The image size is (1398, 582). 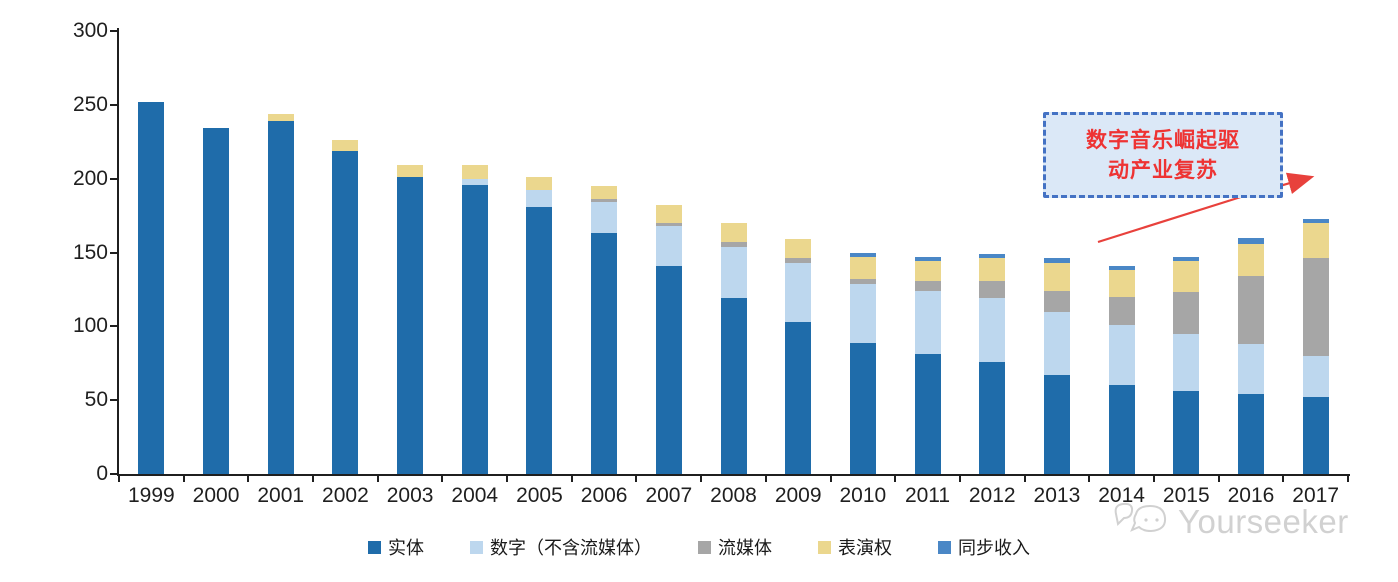 What do you see at coordinates (539, 495) in the screenshot?
I see `x-axis-category-label: 2005` at bounding box center [539, 495].